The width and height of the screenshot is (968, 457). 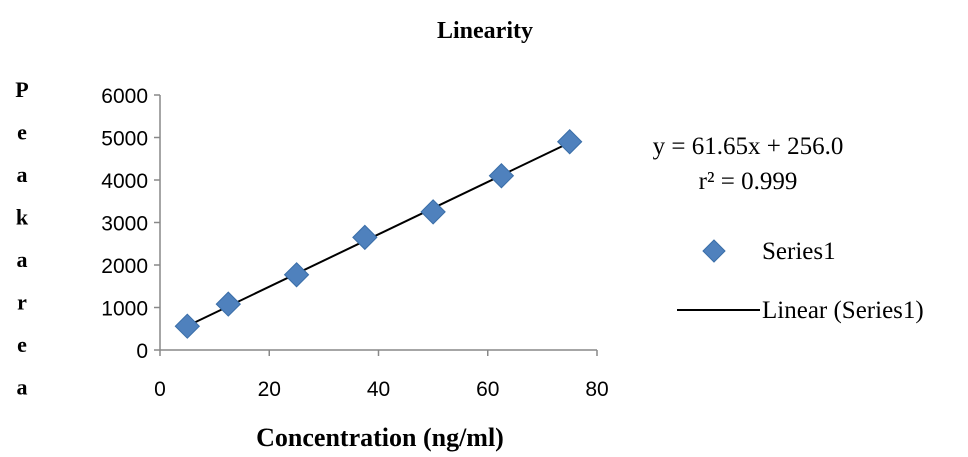 I want to click on legend: Series1 Linear (Series1), so click(x=800, y=281).